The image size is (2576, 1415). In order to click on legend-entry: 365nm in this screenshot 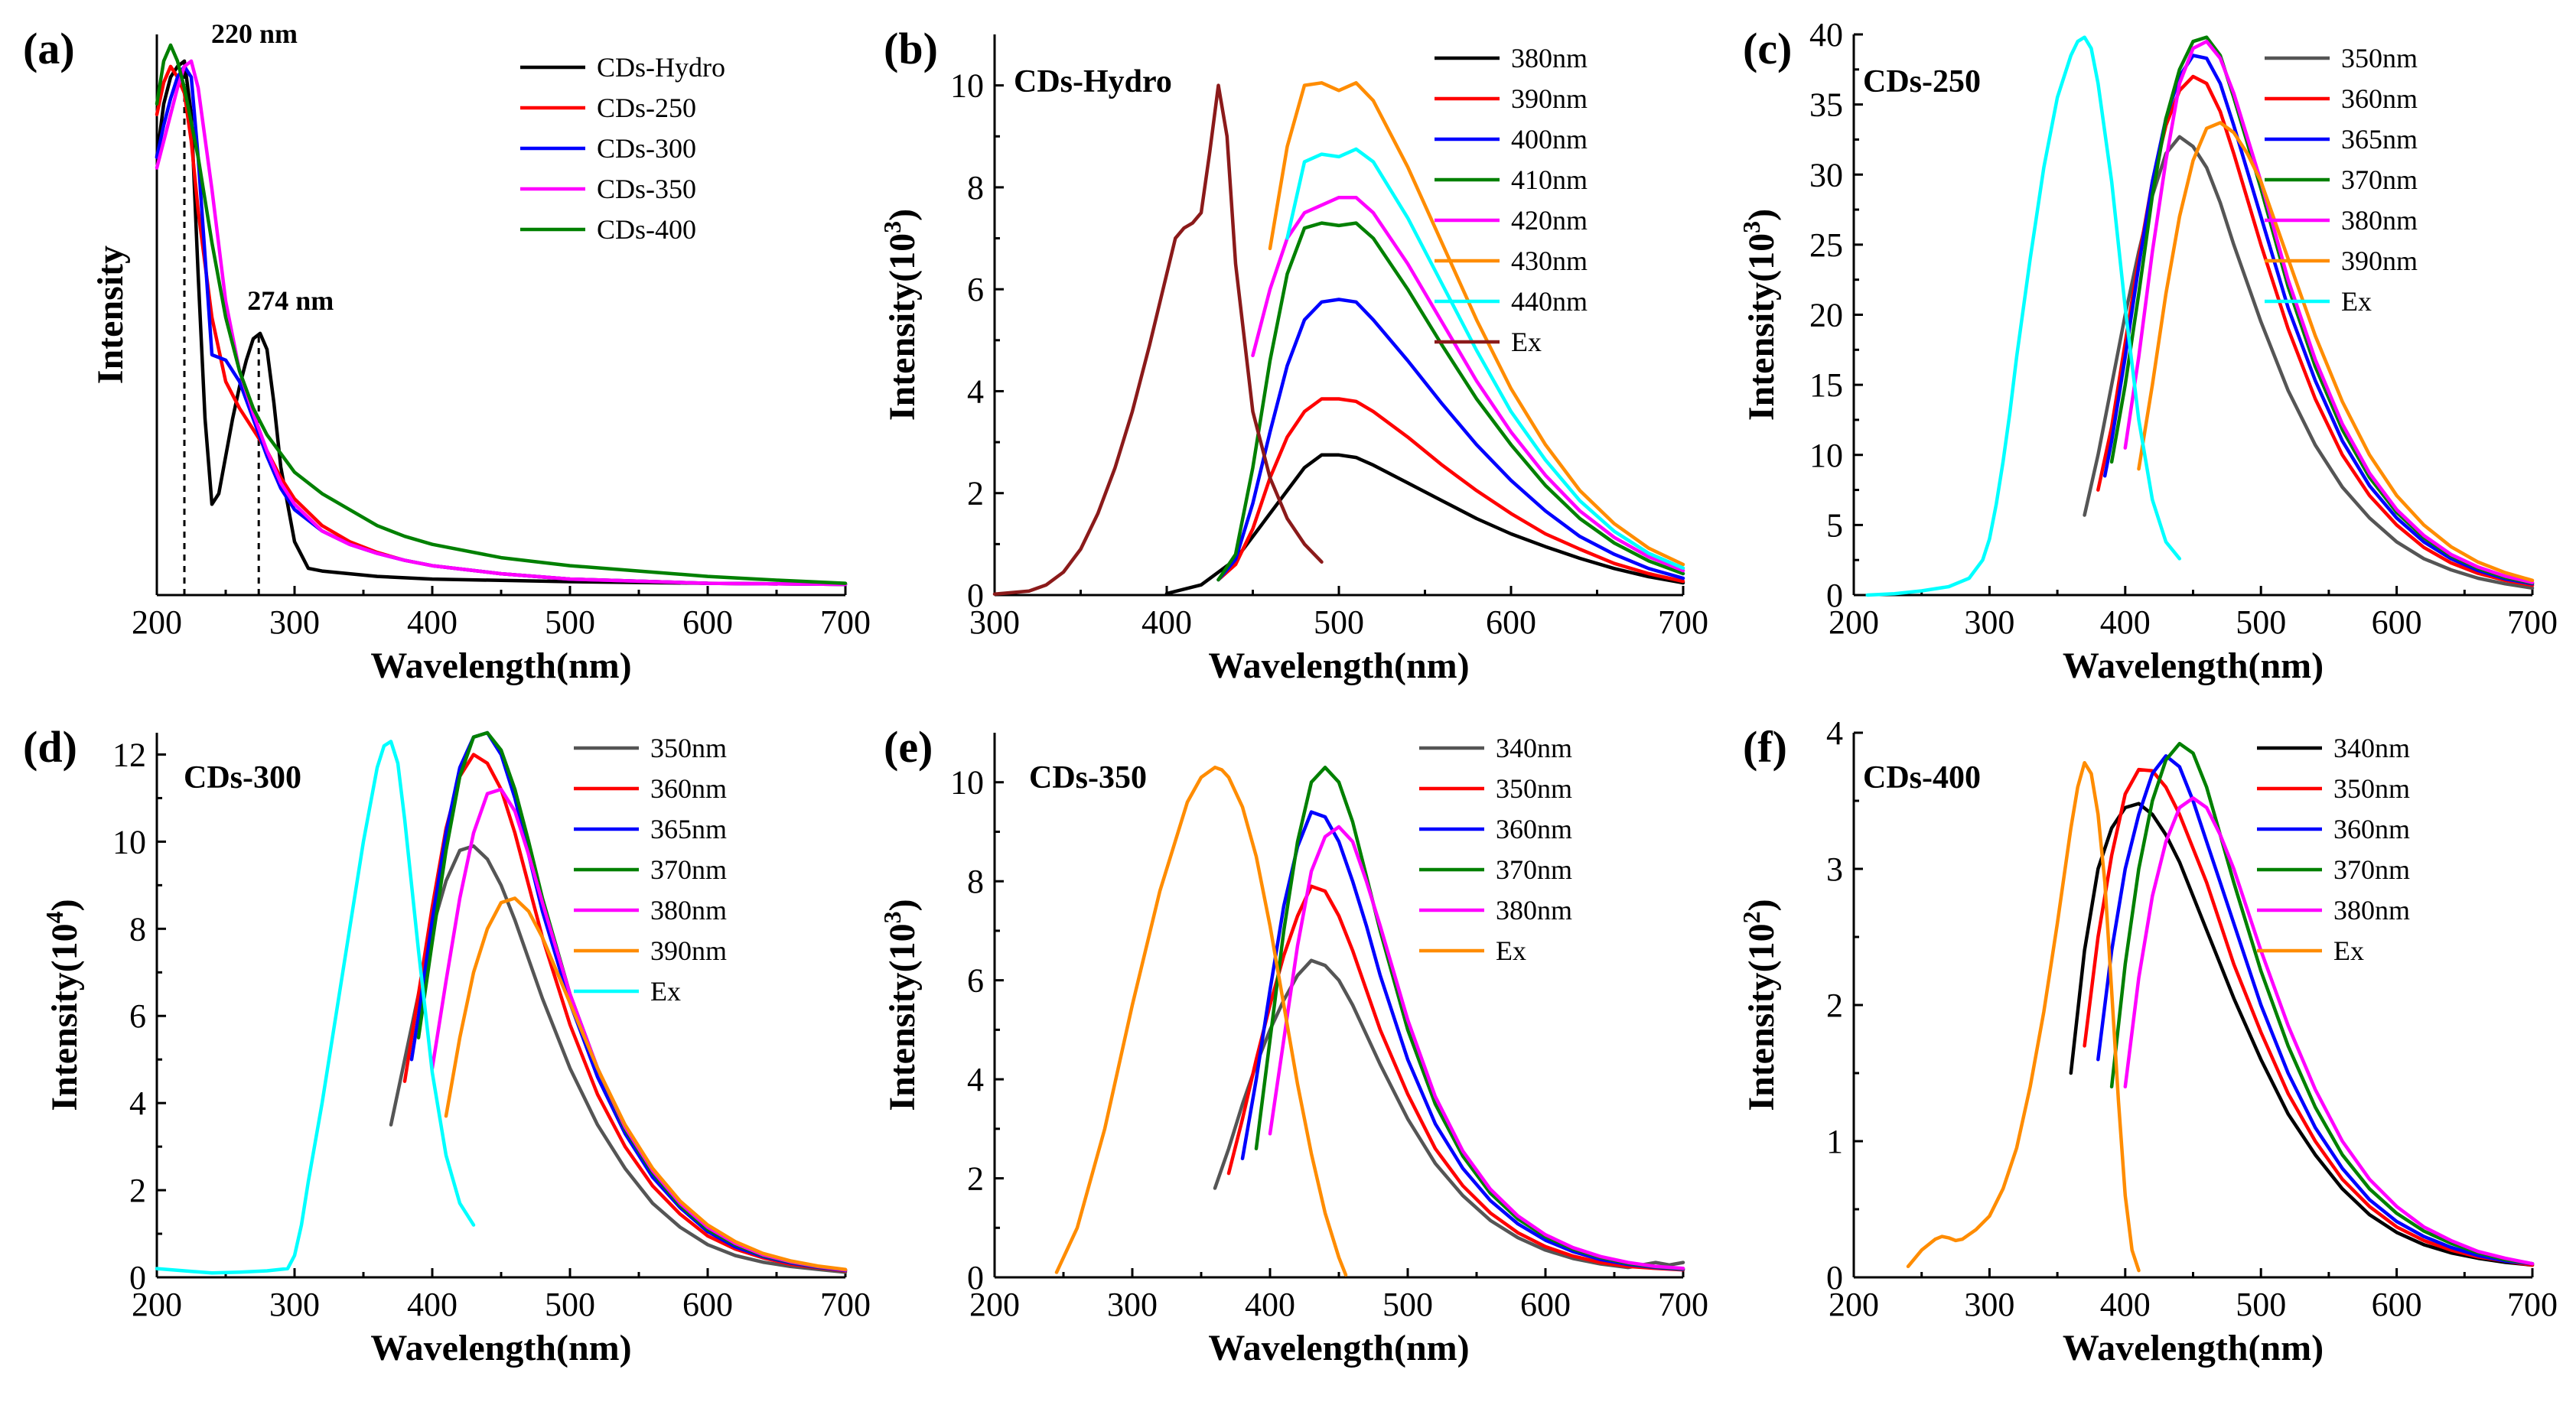, I will do `click(689, 829)`.